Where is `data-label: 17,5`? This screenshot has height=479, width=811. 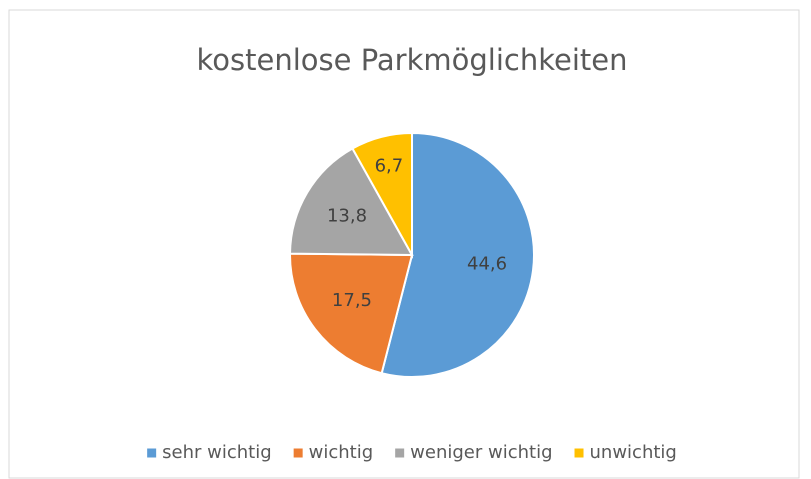
data-label: 17,5 is located at coordinates (352, 300).